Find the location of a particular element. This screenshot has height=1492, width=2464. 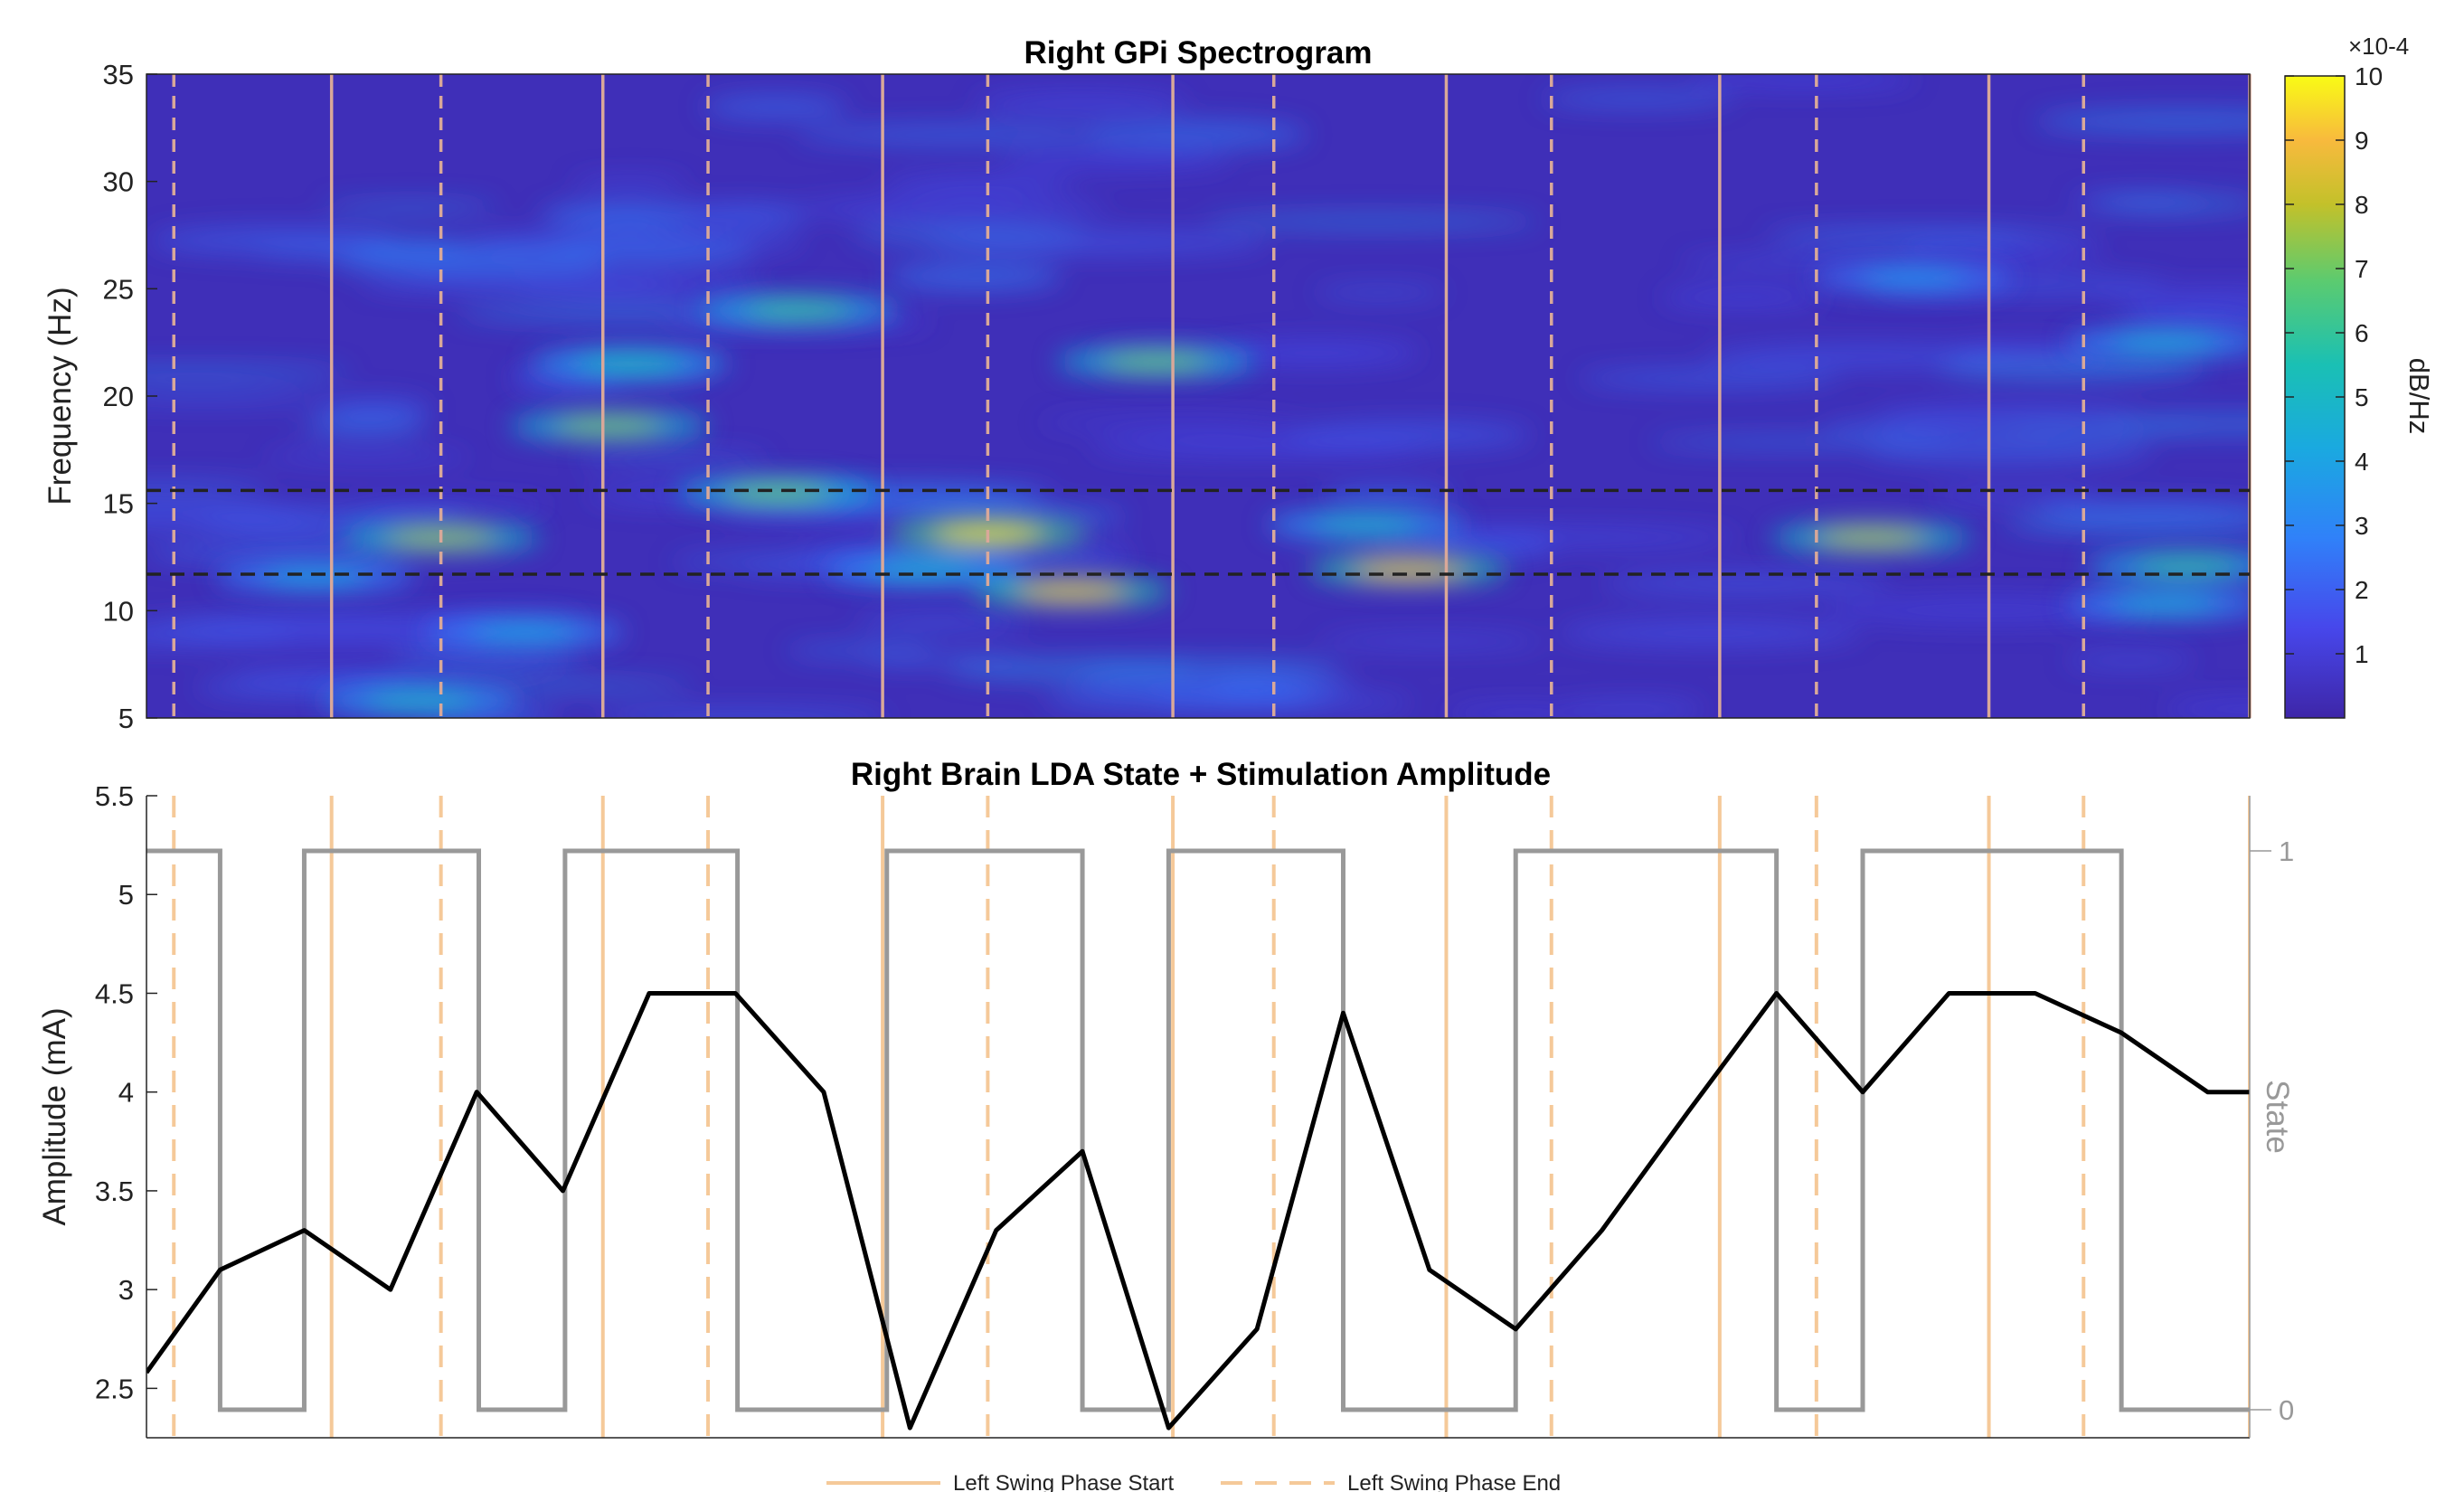

spectrogram-y-tick-label: 20 is located at coordinates (118, 396).